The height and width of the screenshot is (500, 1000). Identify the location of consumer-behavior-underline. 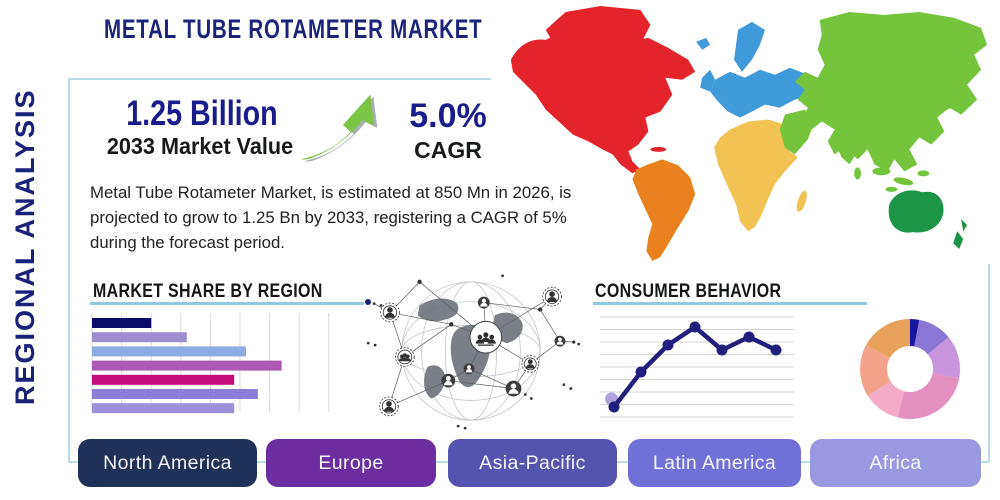
(730, 303).